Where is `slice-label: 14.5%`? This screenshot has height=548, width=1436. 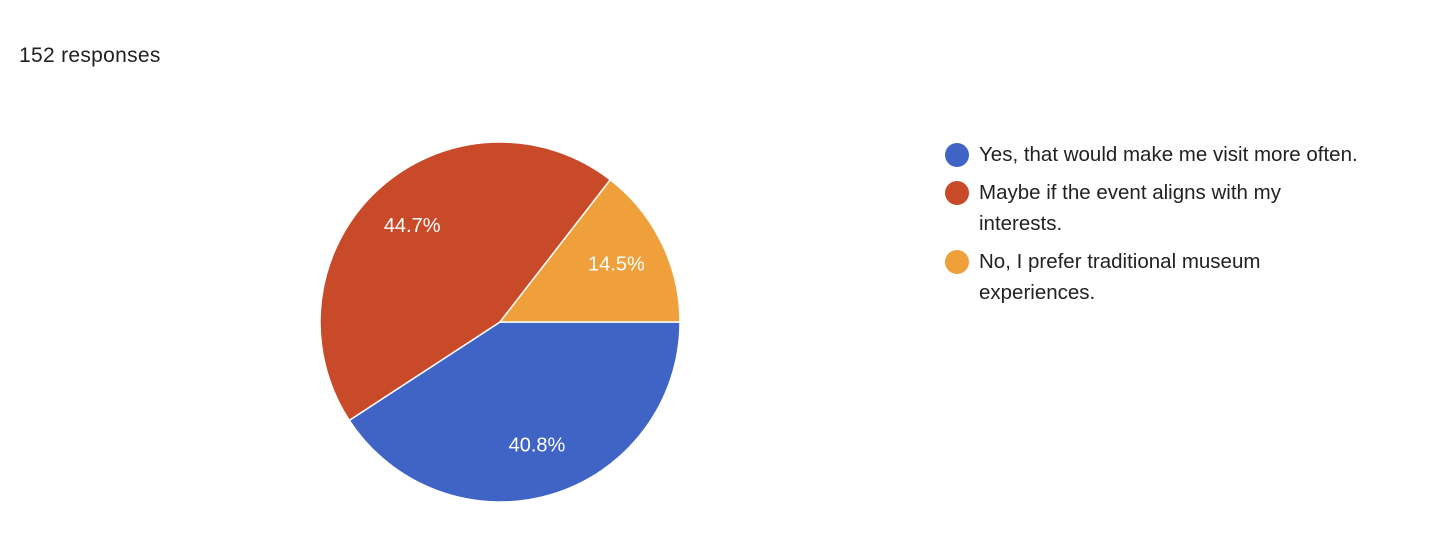
slice-label: 14.5% is located at coordinates (616, 264).